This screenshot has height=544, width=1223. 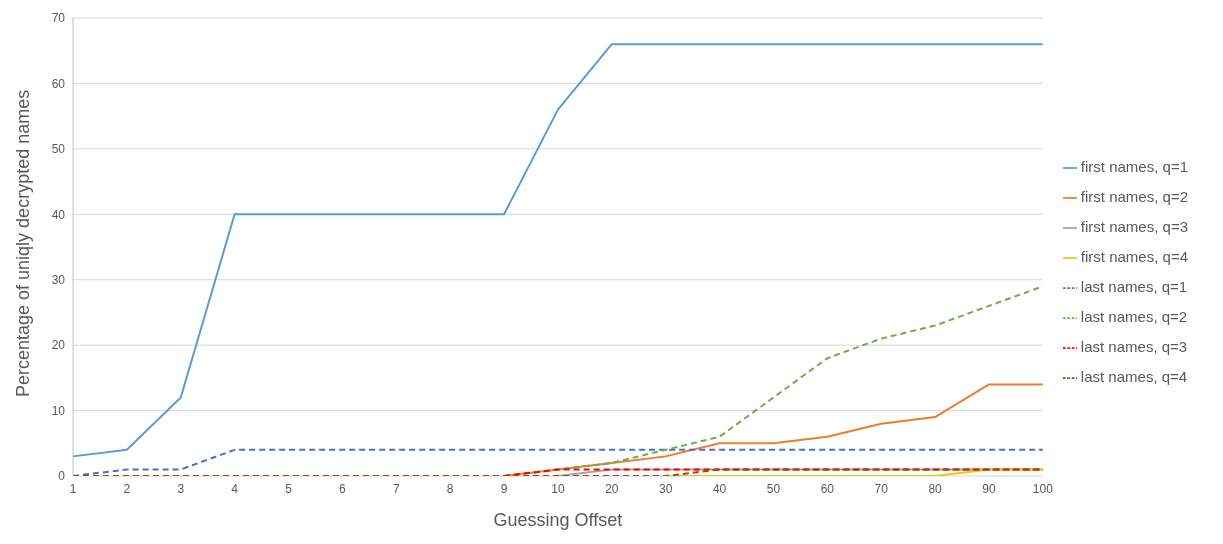 I want to click on legend-label: first names, q=2, so click(x=1134, y=196).